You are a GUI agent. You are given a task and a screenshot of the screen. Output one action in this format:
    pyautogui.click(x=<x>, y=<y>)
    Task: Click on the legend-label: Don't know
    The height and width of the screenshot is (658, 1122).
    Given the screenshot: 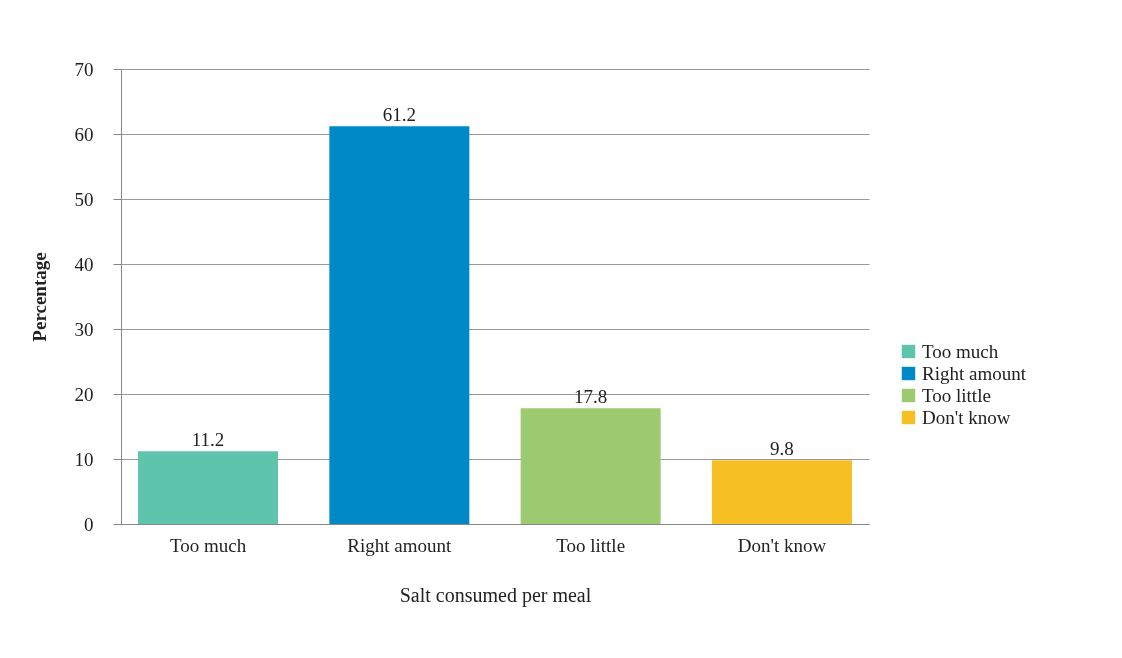 What is the action you would take?
    pyautogui.click(x=966, y=417)
    